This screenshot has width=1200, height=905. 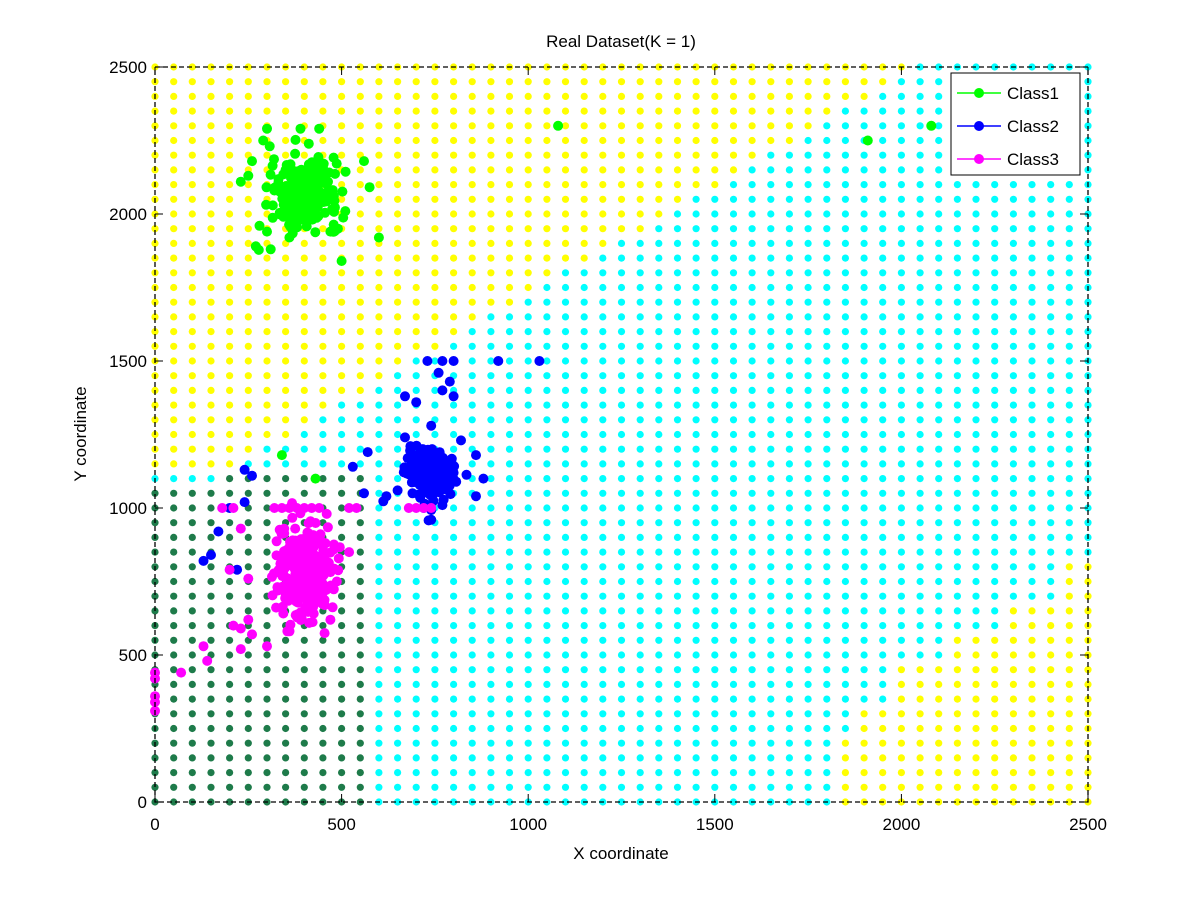 What do you see at coordinates (80, 433) in the screenshot?
I see `y-axis-label: Y coordinate` at bounding box center [80, 433].